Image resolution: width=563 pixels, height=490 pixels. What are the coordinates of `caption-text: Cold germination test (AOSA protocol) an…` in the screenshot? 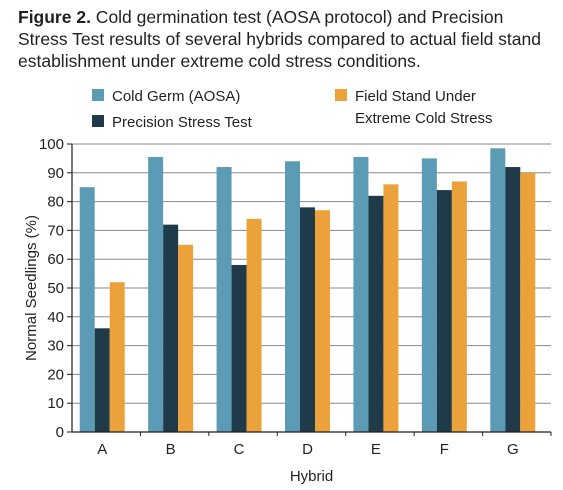 It's located at (279, 39).